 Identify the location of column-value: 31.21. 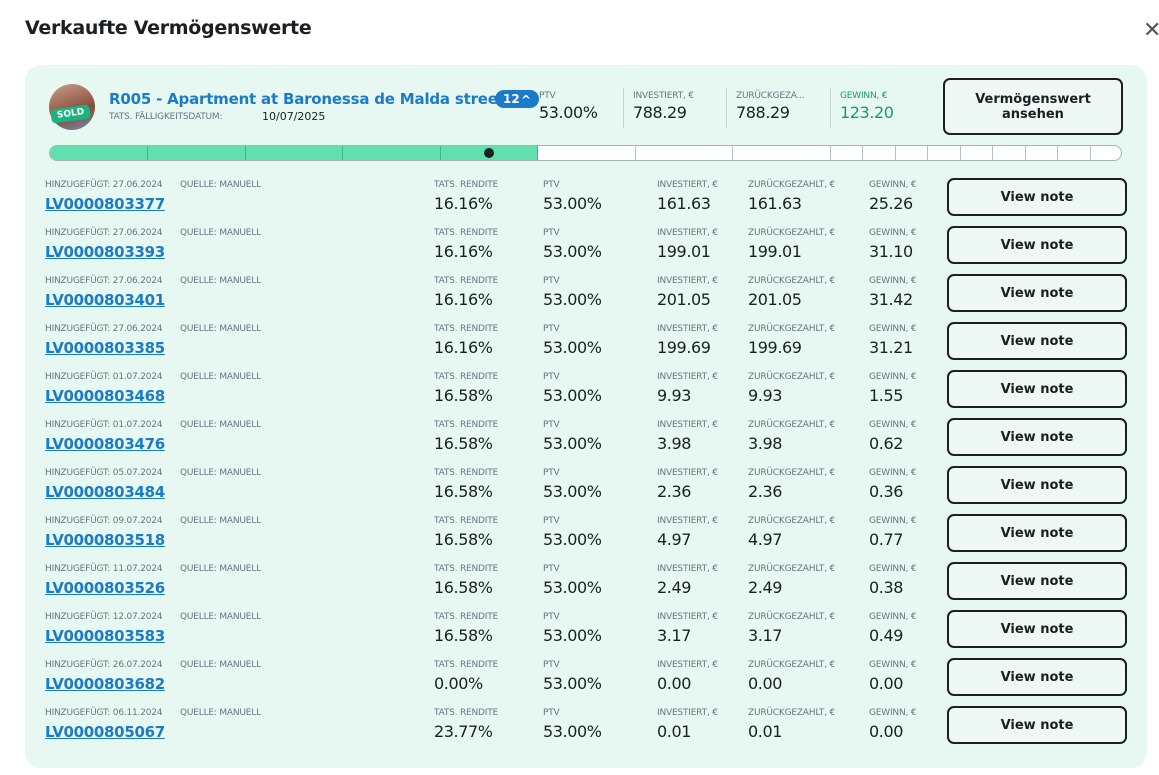
(891, 347).